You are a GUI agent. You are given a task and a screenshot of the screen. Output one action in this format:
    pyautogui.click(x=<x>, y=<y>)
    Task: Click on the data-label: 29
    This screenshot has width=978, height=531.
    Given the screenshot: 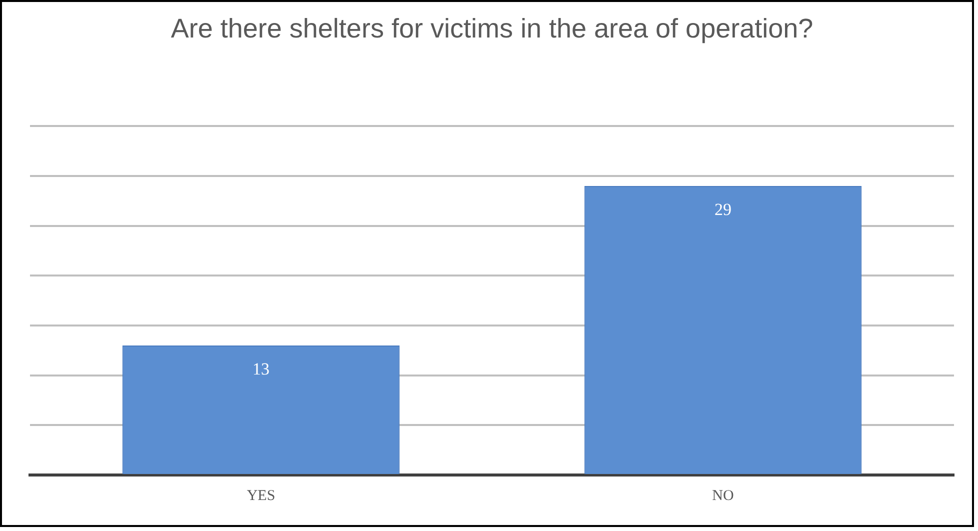 What is the action you would take?
    pyautogui.click(x=723, y=209)
    